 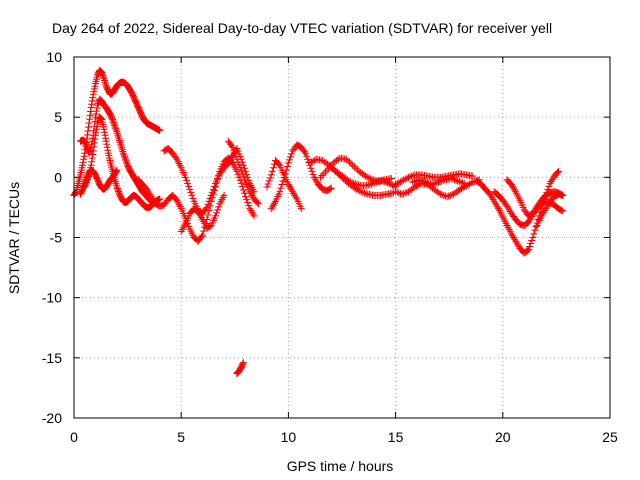 What do you see at coordinates (289, 437) in the screenshot?
I see `x-tick-label: 10` at bounding box center [289, 437].